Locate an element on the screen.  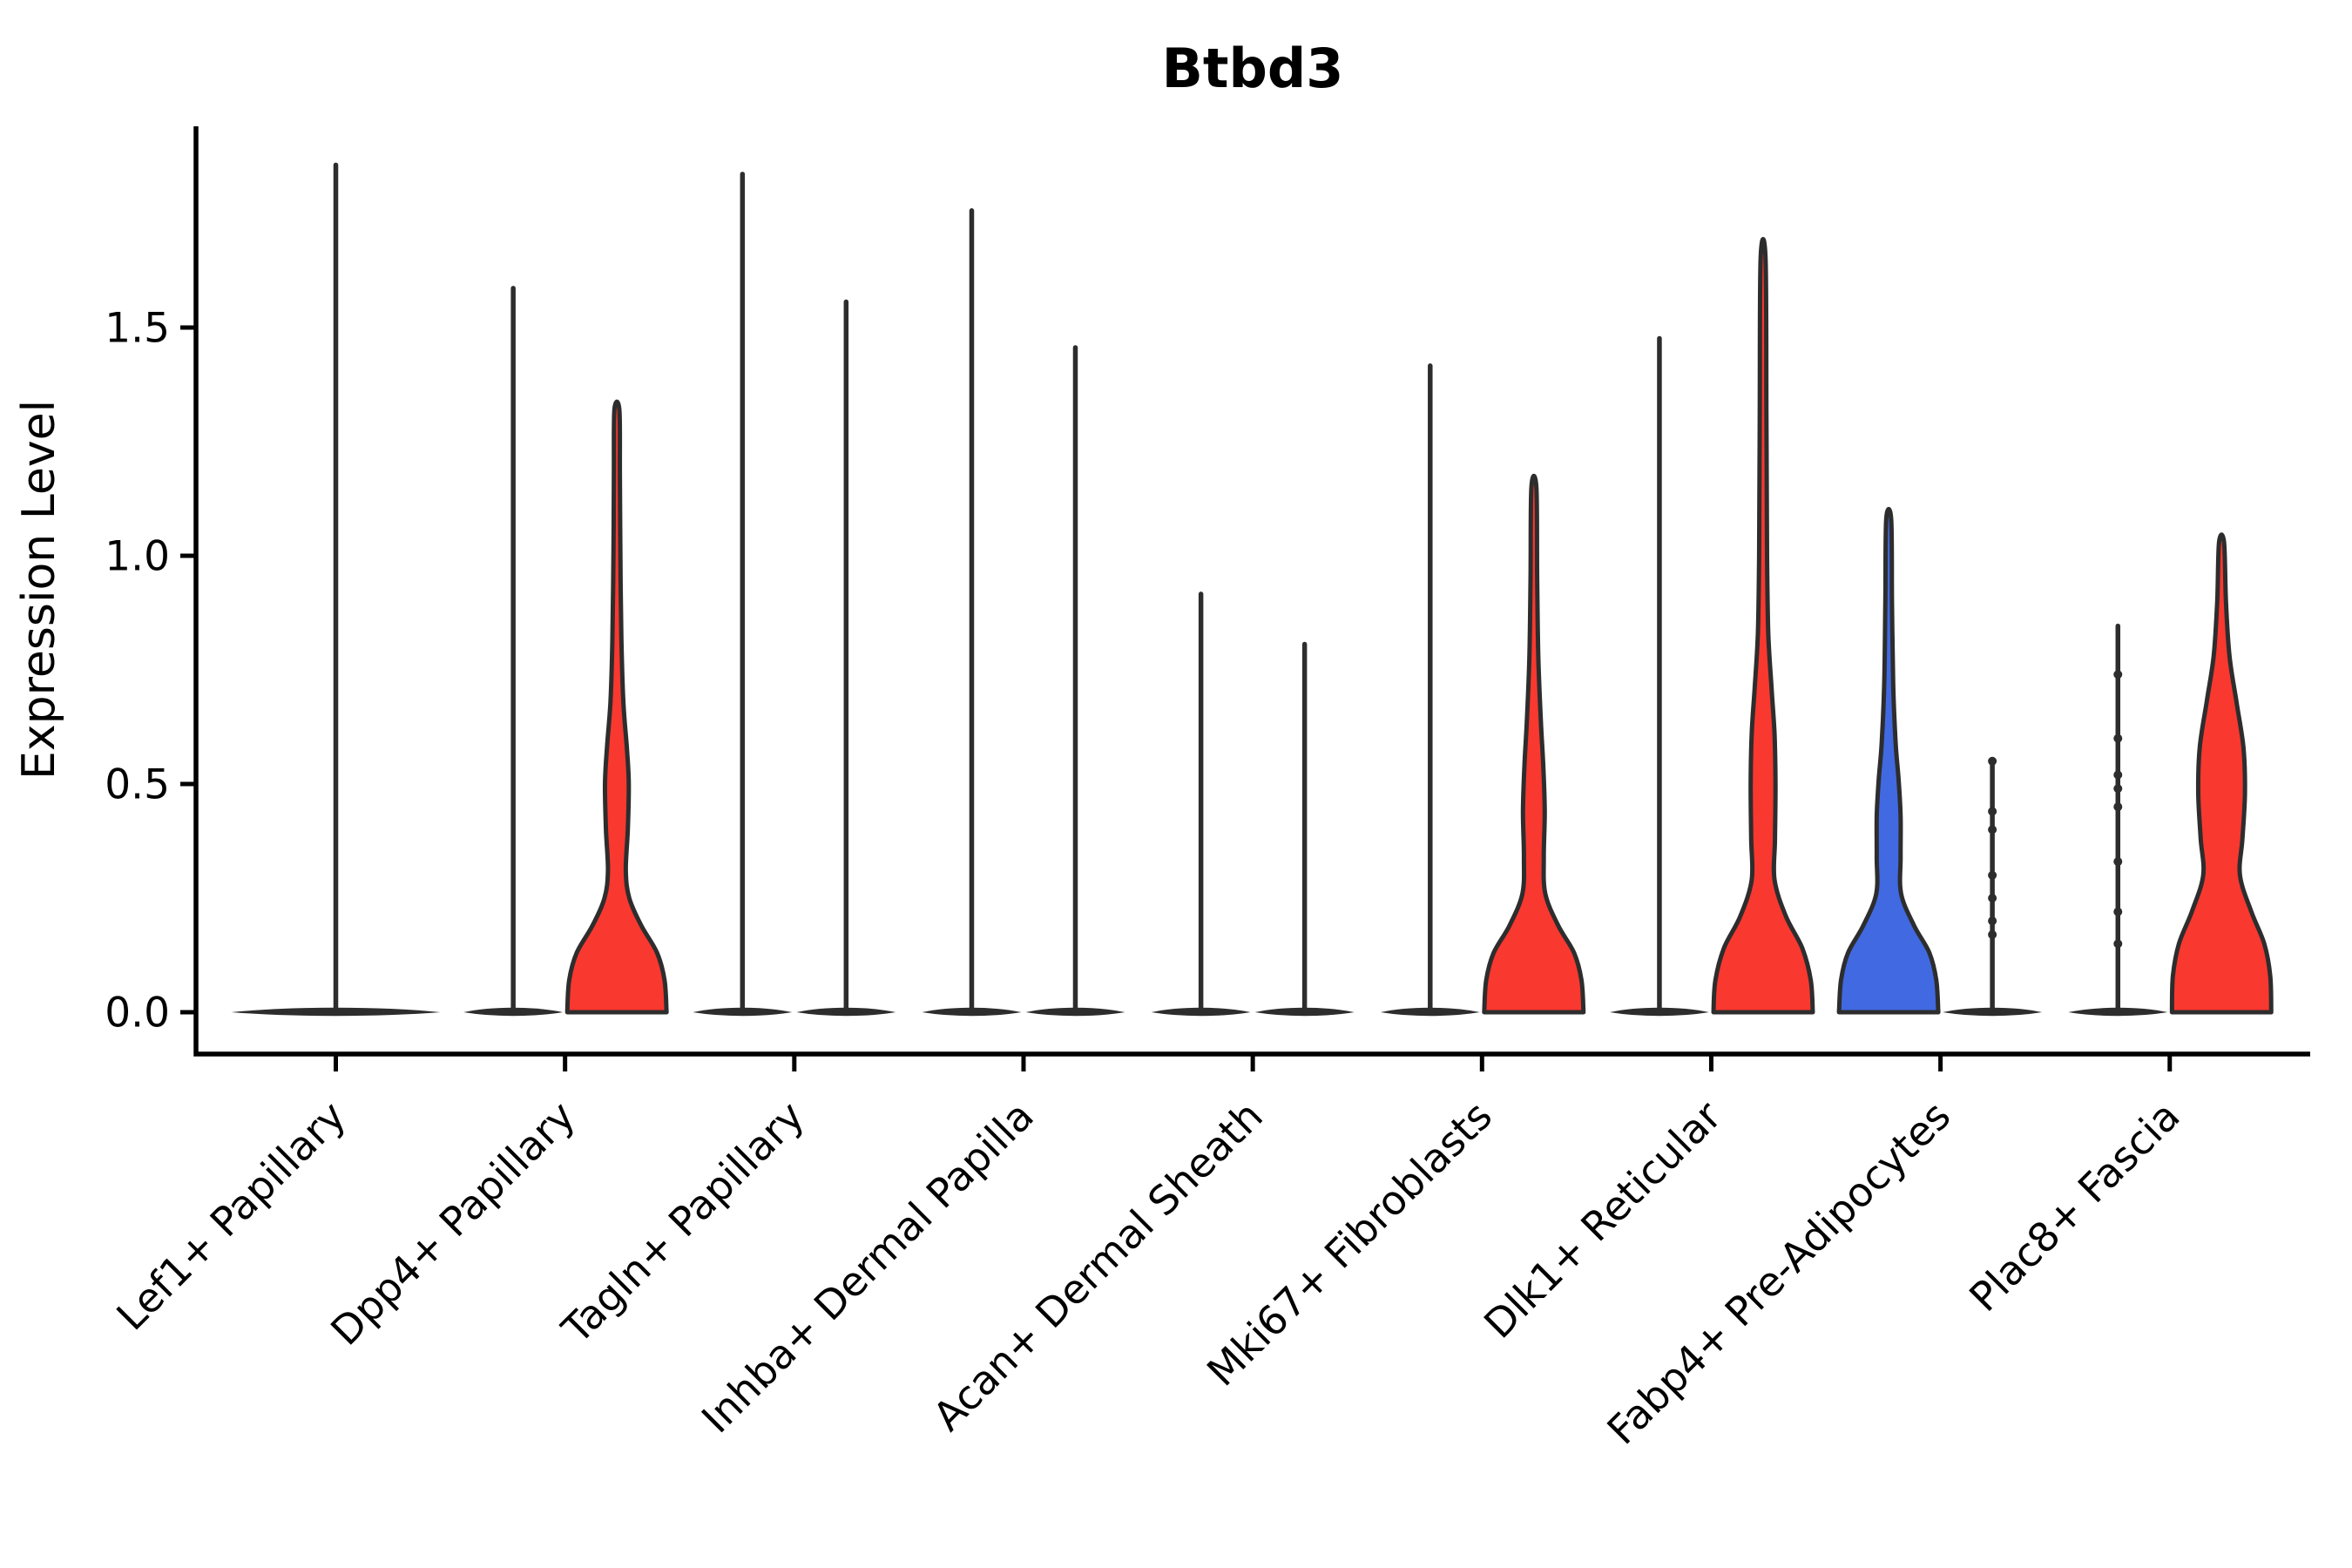
x-tick-label: Lef1+ Papillary is located at coordinates (231, 1216).